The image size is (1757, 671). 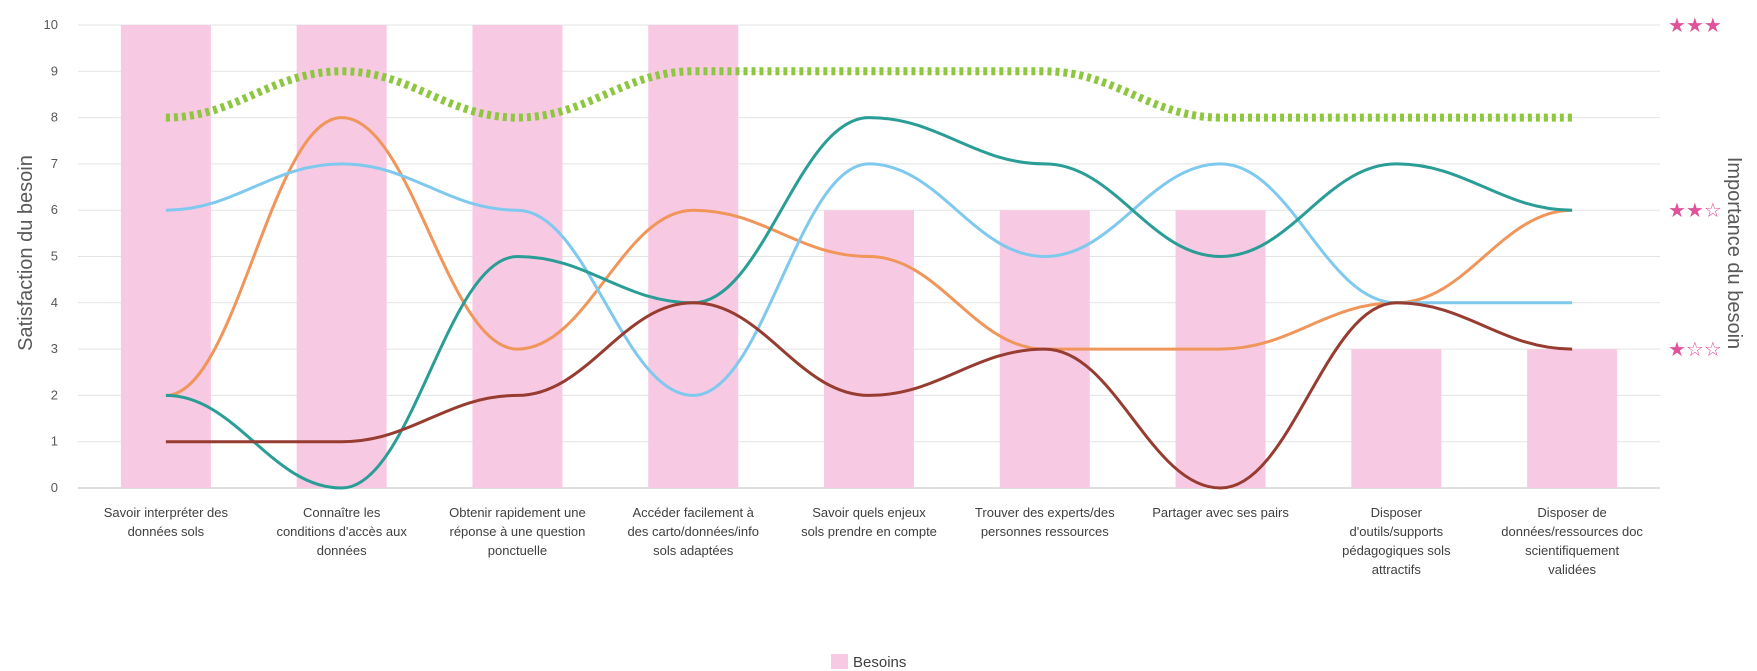 What do you see at coordinates (517, 550) in the screenshot?
I see `category-label: ponctuelle` at bounding box center [517, 550].